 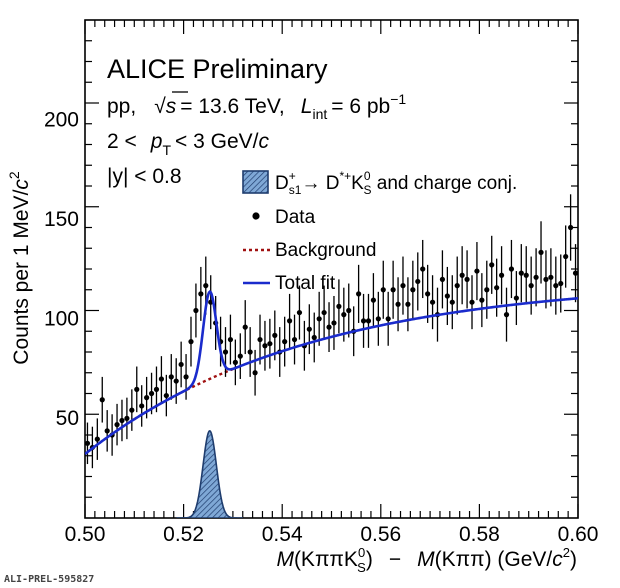 I want to click on x-tick-label-2: 0.54, so click(x=282, y=534).